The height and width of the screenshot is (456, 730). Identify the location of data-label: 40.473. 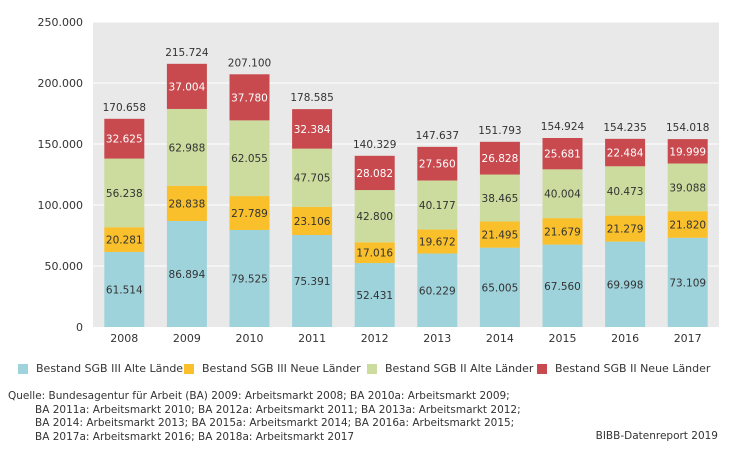
(625, 192).